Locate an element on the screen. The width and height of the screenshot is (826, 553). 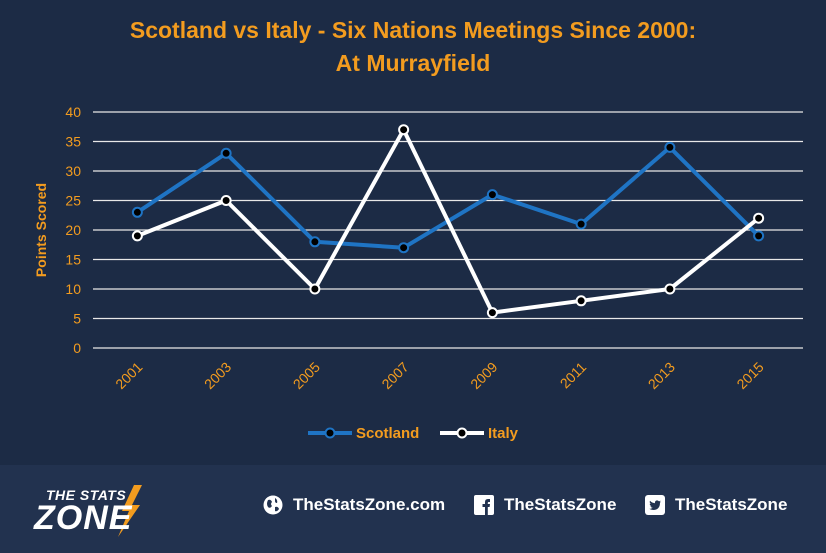
legend-label: Scotland is located at coordinates (387, 433).